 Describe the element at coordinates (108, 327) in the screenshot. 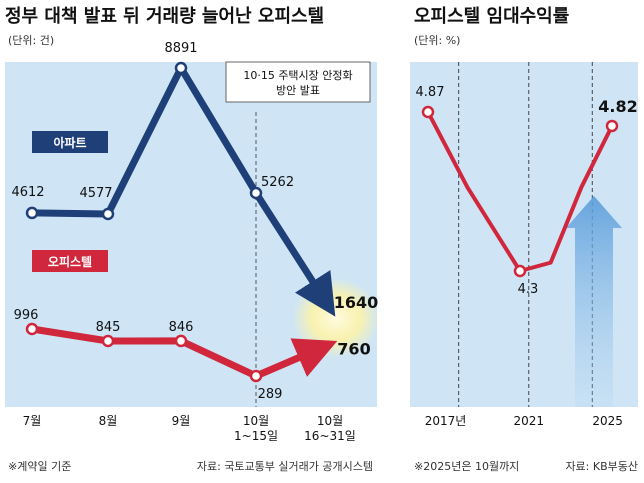

I see `officetel-value-label: 845` at that location.